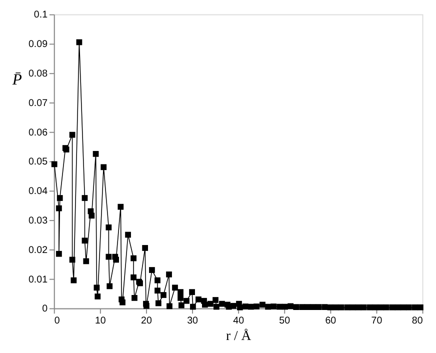 The height and width of the screenshot is (353, 436). What do you see at coordinates (146, 320) in the screenshot?
I see `x-tick-label: 20` at bounding box center [146, 320].